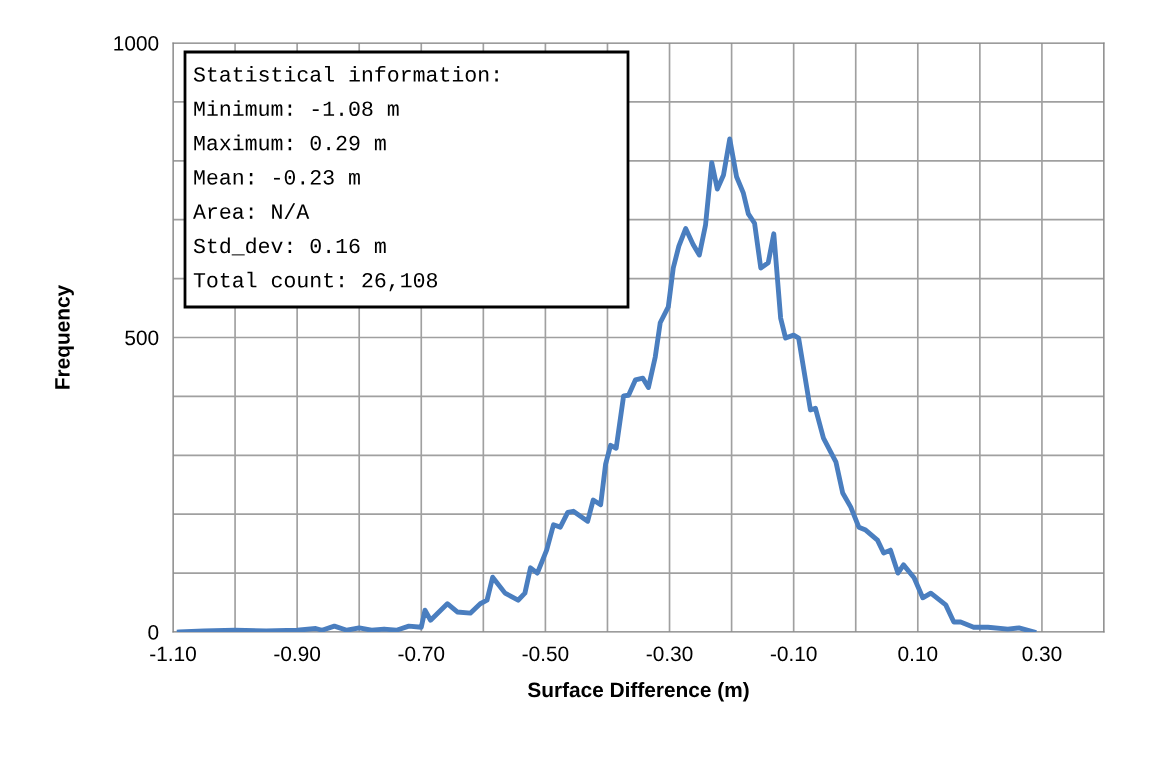 The width and height of the screenshot is (1153, 761). I want to click on y-tick-label: 1000, so click(136, 43).